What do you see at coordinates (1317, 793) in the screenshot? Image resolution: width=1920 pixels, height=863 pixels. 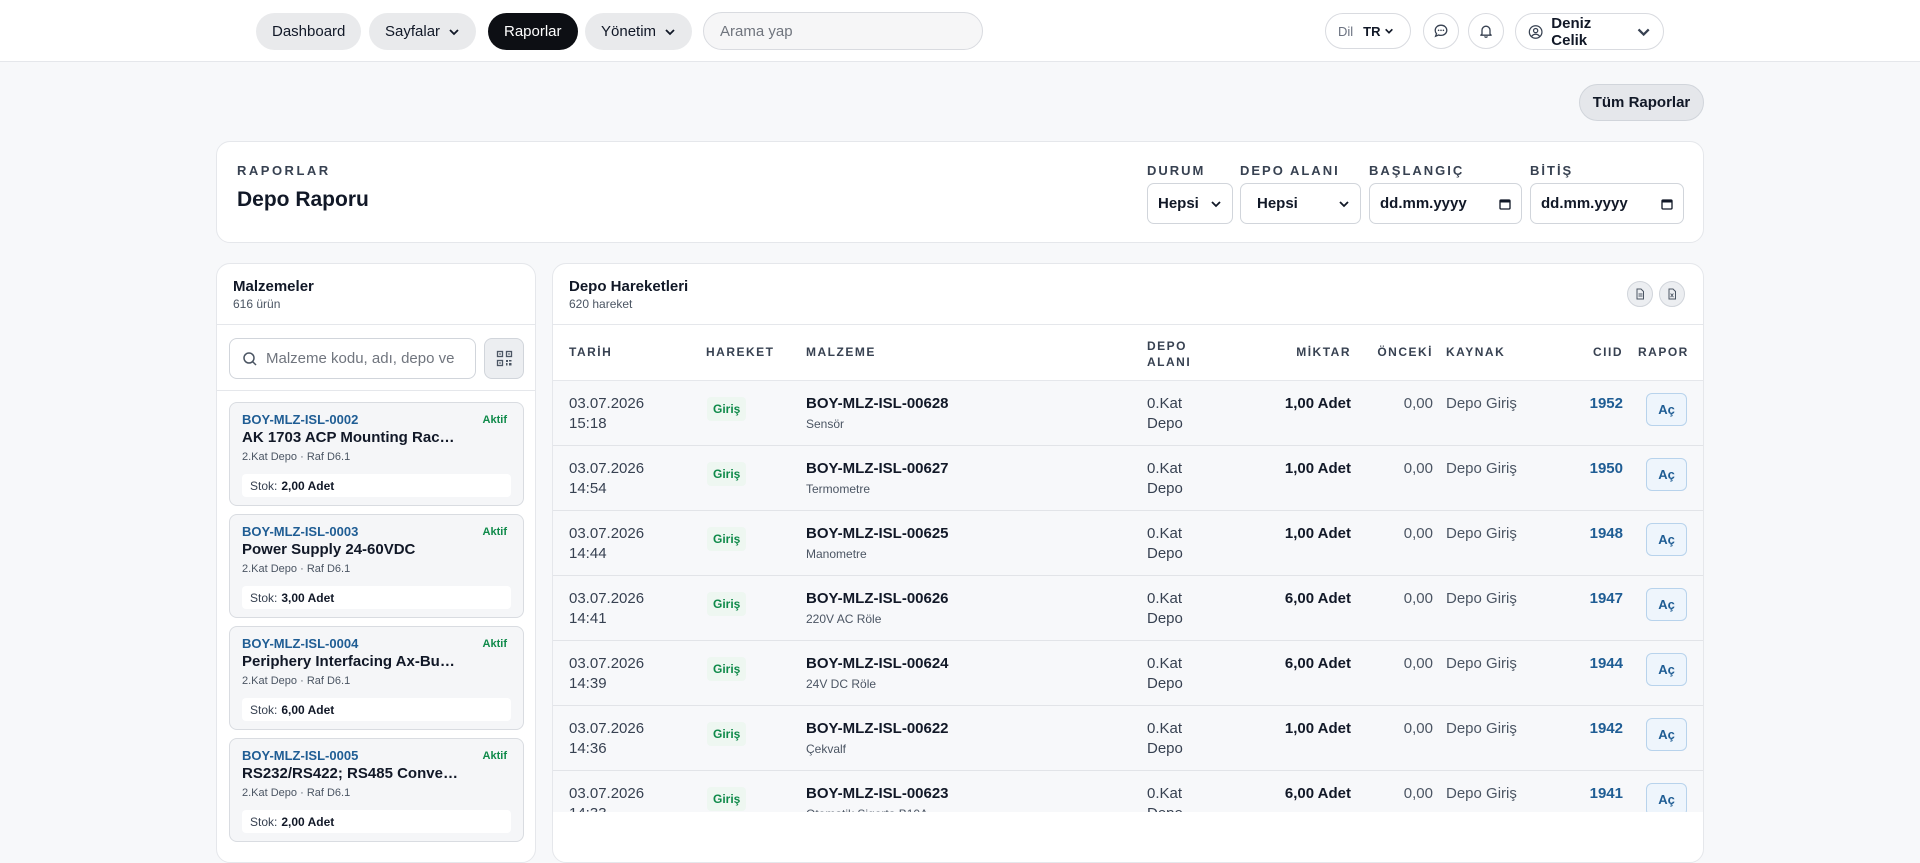 I see `row-quantity: 6,00 Adet` at bounding box center [1317, 793].